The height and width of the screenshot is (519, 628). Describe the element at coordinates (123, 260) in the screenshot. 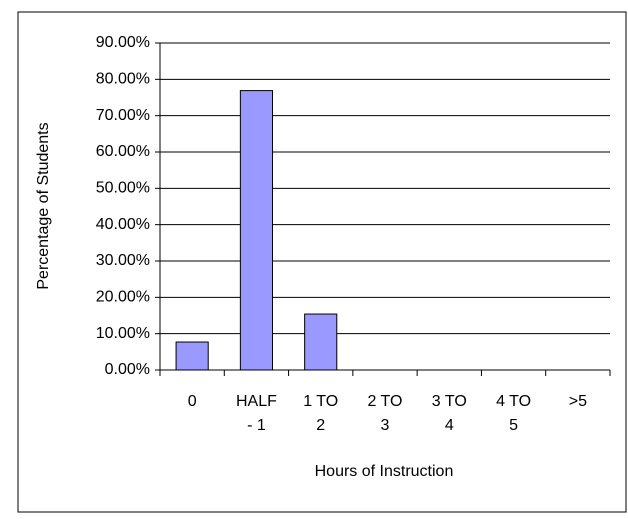

I see `y-tick-label: 30.00%` at that location.